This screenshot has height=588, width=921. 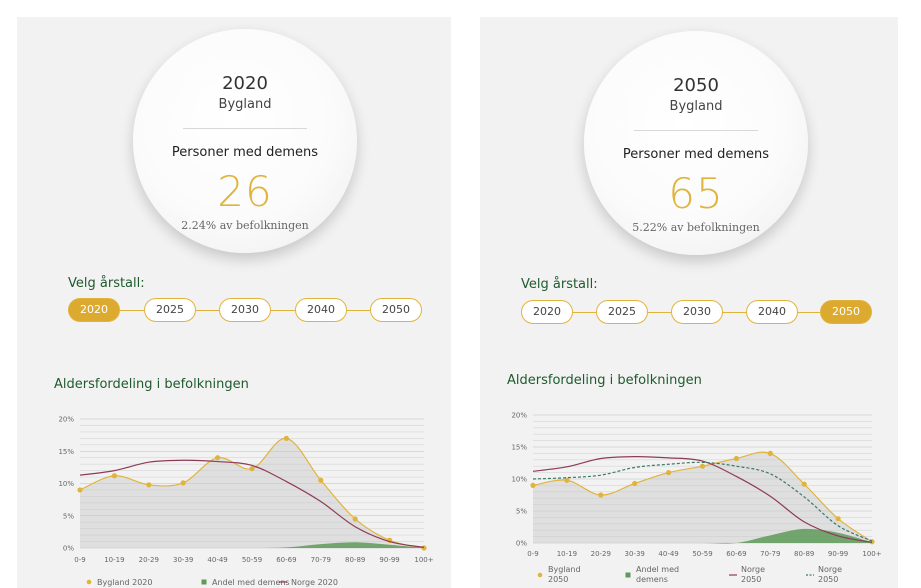 I want to click on summary-percent: 5.22% av befolkningen, so click(x=696, y=227).